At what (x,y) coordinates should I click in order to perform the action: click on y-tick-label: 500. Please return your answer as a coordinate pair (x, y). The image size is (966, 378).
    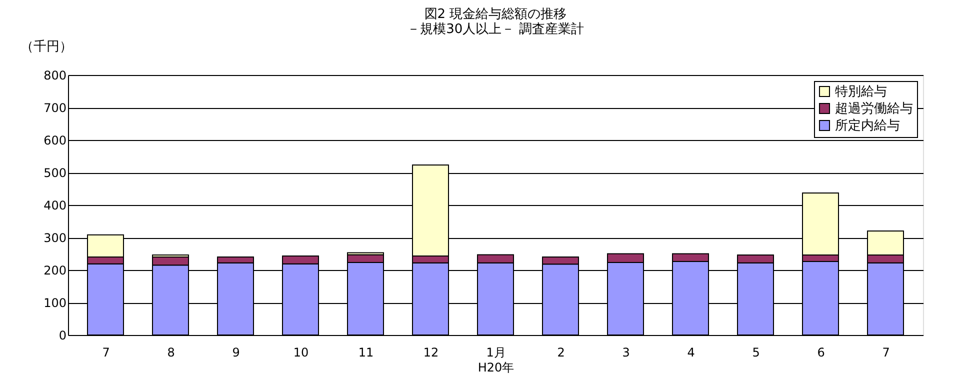
    Looking at the image, I should click on (55, 173).